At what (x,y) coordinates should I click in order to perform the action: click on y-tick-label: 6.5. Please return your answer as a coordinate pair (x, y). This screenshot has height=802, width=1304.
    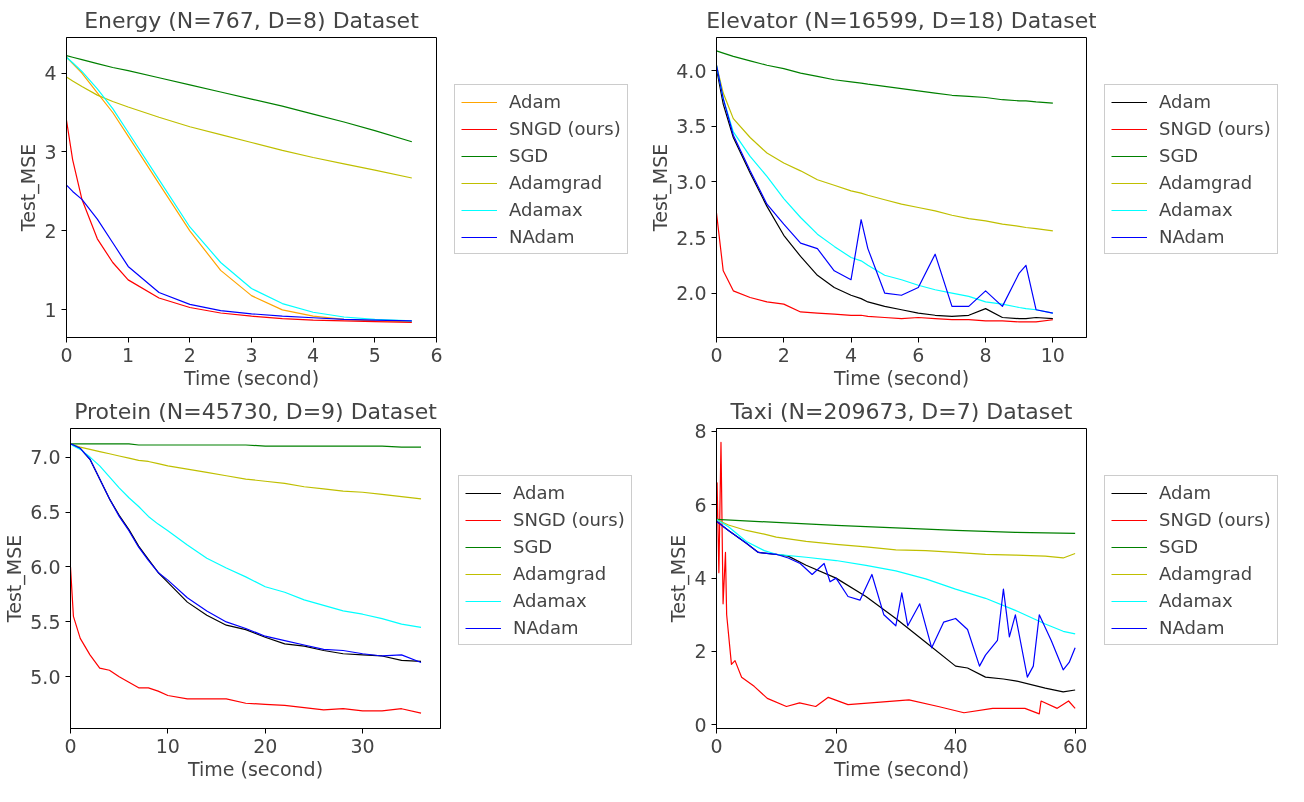
    Looking at the image, I should click on (45, 512).